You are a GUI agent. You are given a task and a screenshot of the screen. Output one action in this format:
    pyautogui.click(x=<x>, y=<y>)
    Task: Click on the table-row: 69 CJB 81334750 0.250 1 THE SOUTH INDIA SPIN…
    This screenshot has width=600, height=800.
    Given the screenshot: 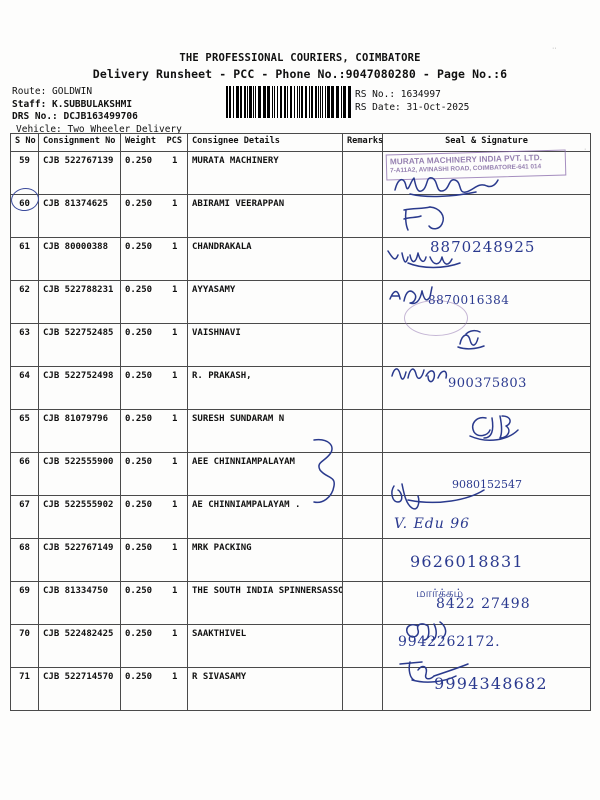 What is the action you would take?
    pyautogui.click(x=300, y=603)
    